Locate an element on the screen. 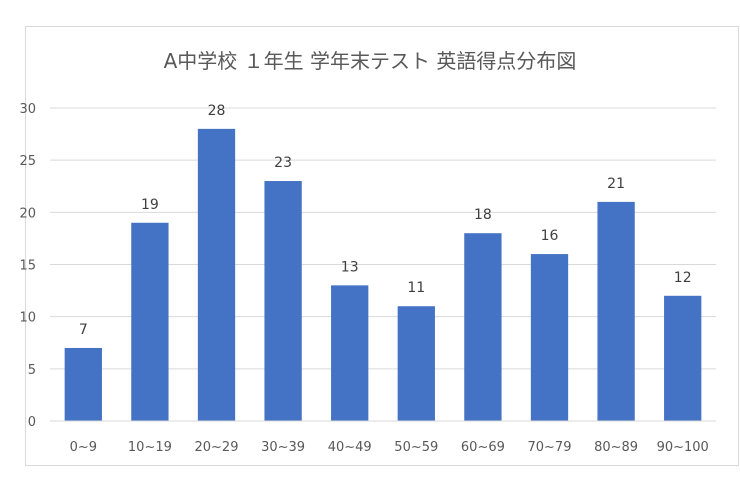 This screenshot has width=740, height=498. data-label: 7 is located at coordinates (83, 330).